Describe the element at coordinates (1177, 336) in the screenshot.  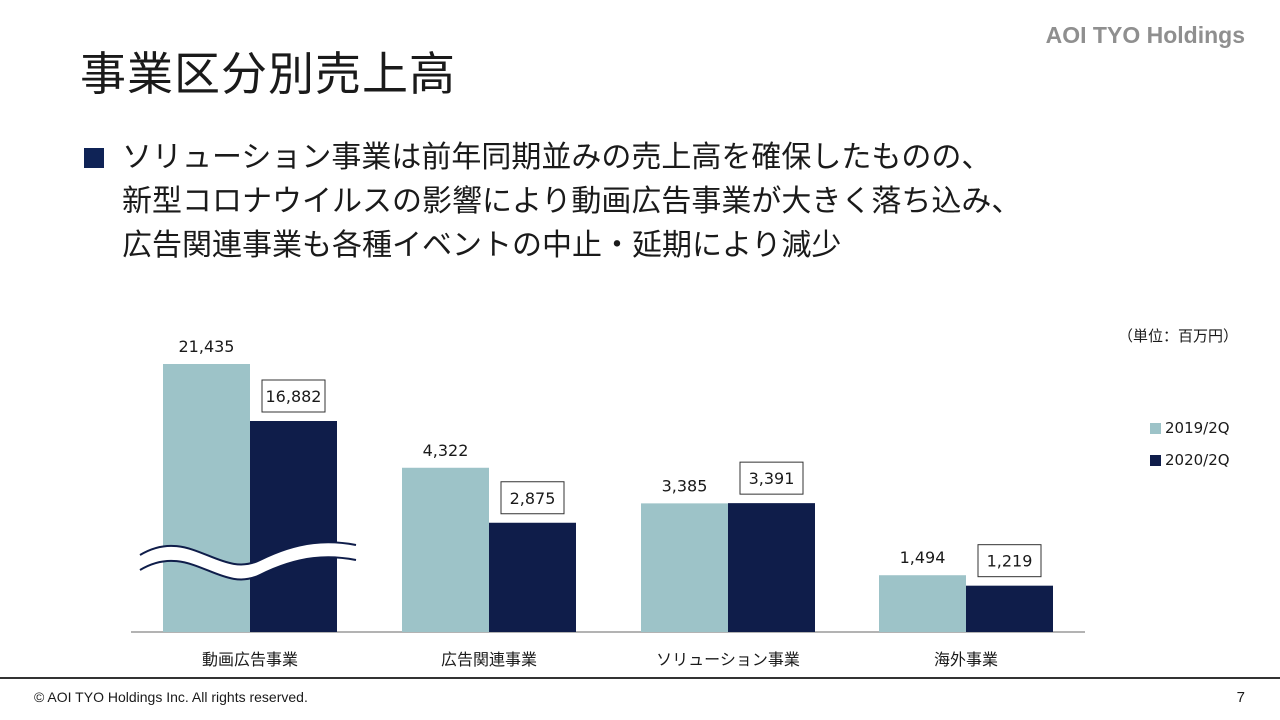
I see `unit-label: （単位：百万円）` at that location.